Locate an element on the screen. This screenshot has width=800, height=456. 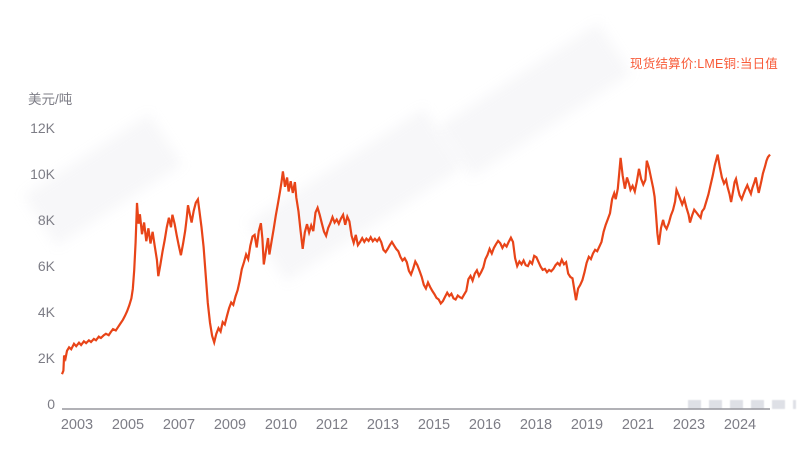
y-axis-unit-label: 美元/吨 is located at coordinates (50, 99).